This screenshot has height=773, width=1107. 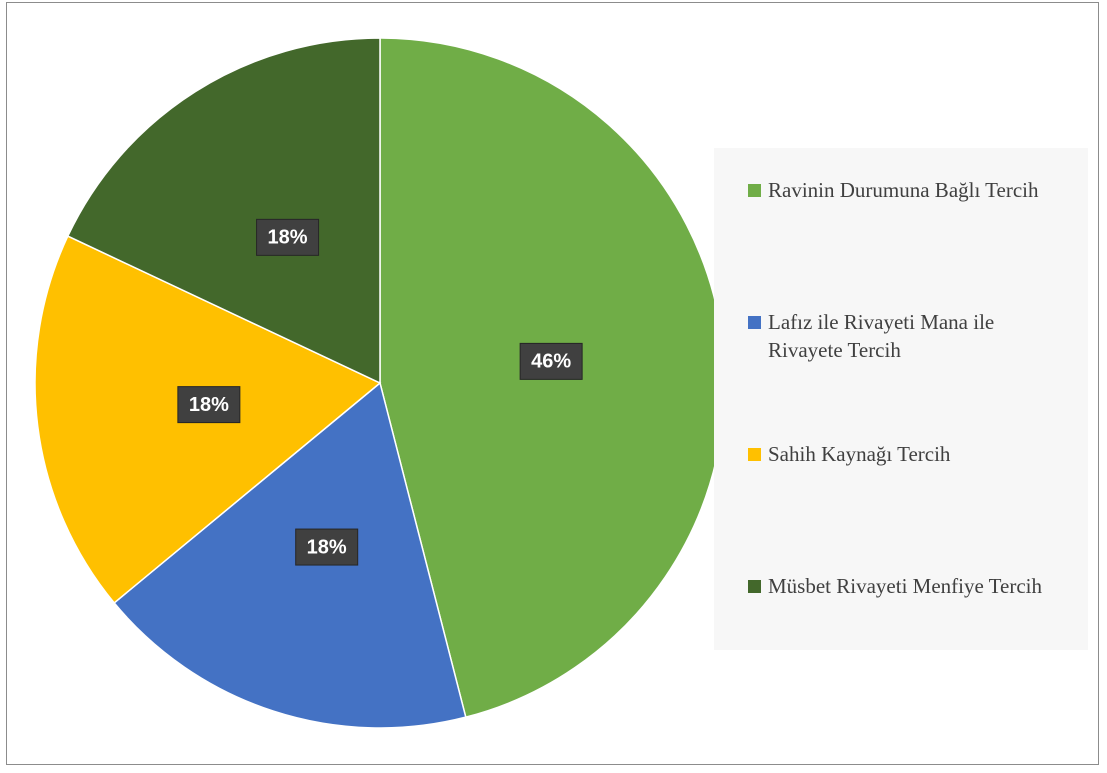 What do you see at coordinates (859, 454) in the screenshot?
I see `legend-label: Sahih Kaynağı Tercih` at bounding box center [859, 454].